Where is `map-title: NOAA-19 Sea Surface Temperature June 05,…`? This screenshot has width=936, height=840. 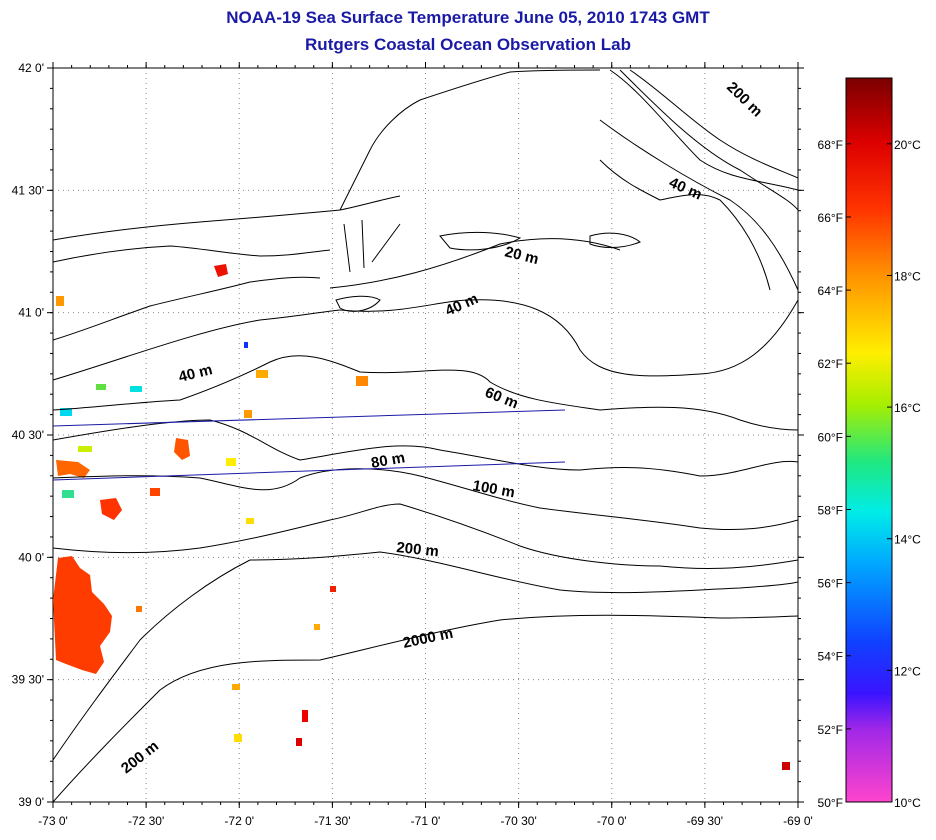 map-title: NOAA-19 Sea Surface Temperature June 05,… is located at coordinates (468, 17).